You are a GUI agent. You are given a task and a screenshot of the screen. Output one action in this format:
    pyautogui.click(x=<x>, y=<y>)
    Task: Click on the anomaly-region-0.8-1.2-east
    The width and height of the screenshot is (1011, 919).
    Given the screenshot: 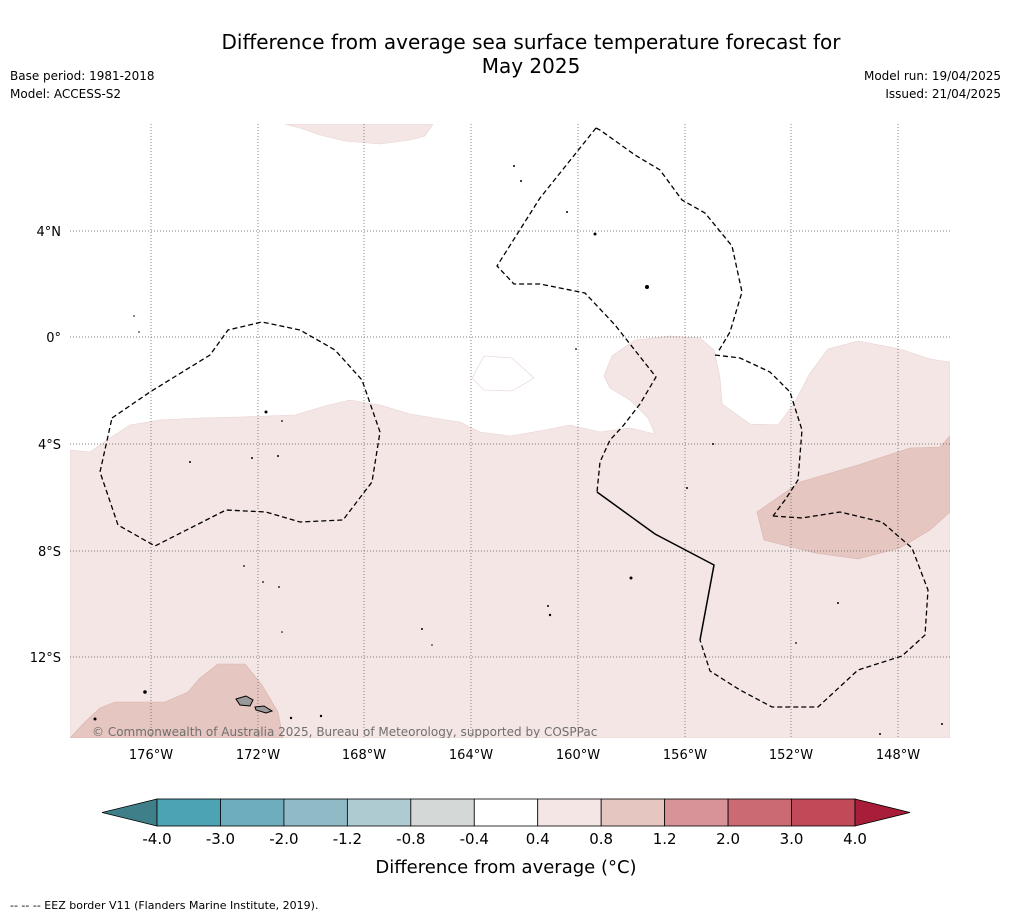 What is the action you would take?
    pyautogui.click(x=853, y=497)
    